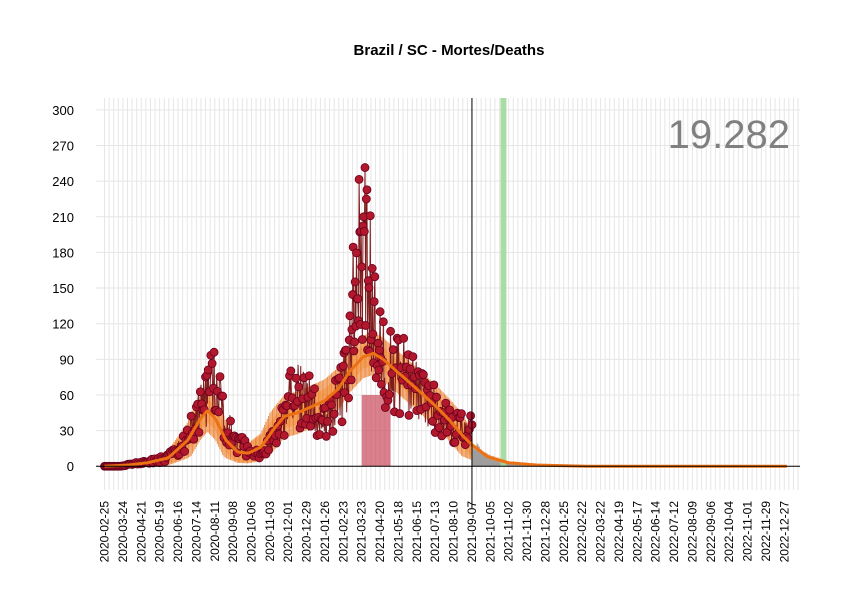 The width and height of the screenshot is (850, 600). I want to click on y-tick-label: 300, so click(63, 110).